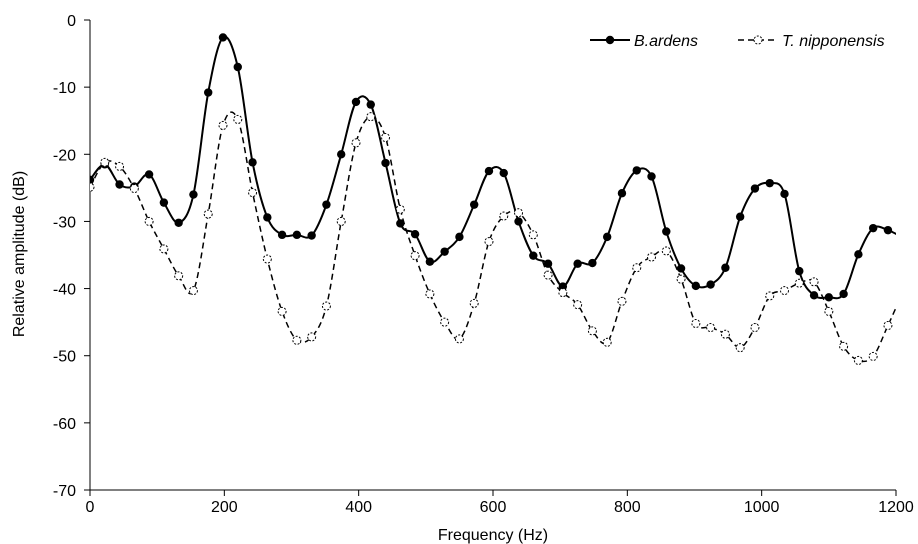 The height and width of the screenshot is (544, 918). What do you see at coordinates (64, 491) in the screenshot?
I see `y-tick-label: -70` at bounding box center [64, 491].